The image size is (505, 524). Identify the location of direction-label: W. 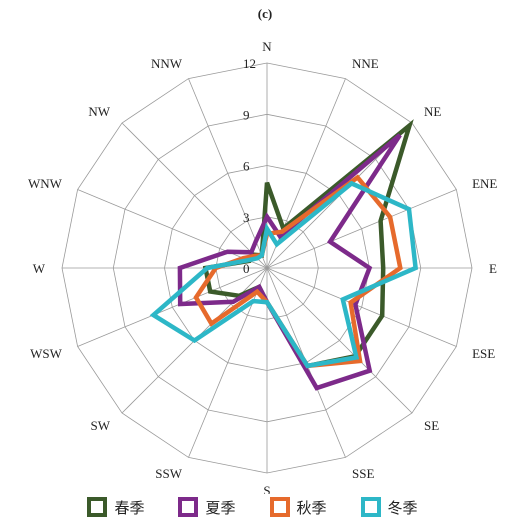
(39, 268).